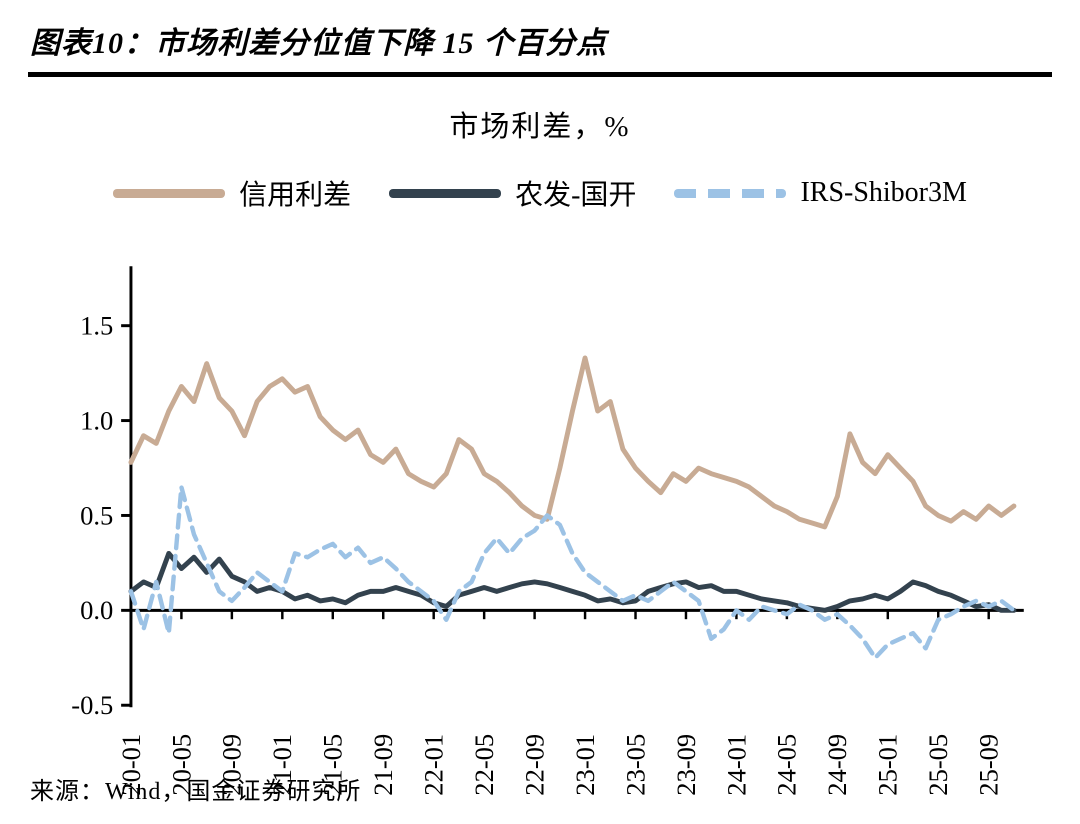 The width and height of the screenshot is (1080, 824). What do you see at coordinates (540, 43) in the screenshot?
I see `figure-title: 图表10：市场利差分位值下降 15 个百分点` at bounding box center [540, 43].